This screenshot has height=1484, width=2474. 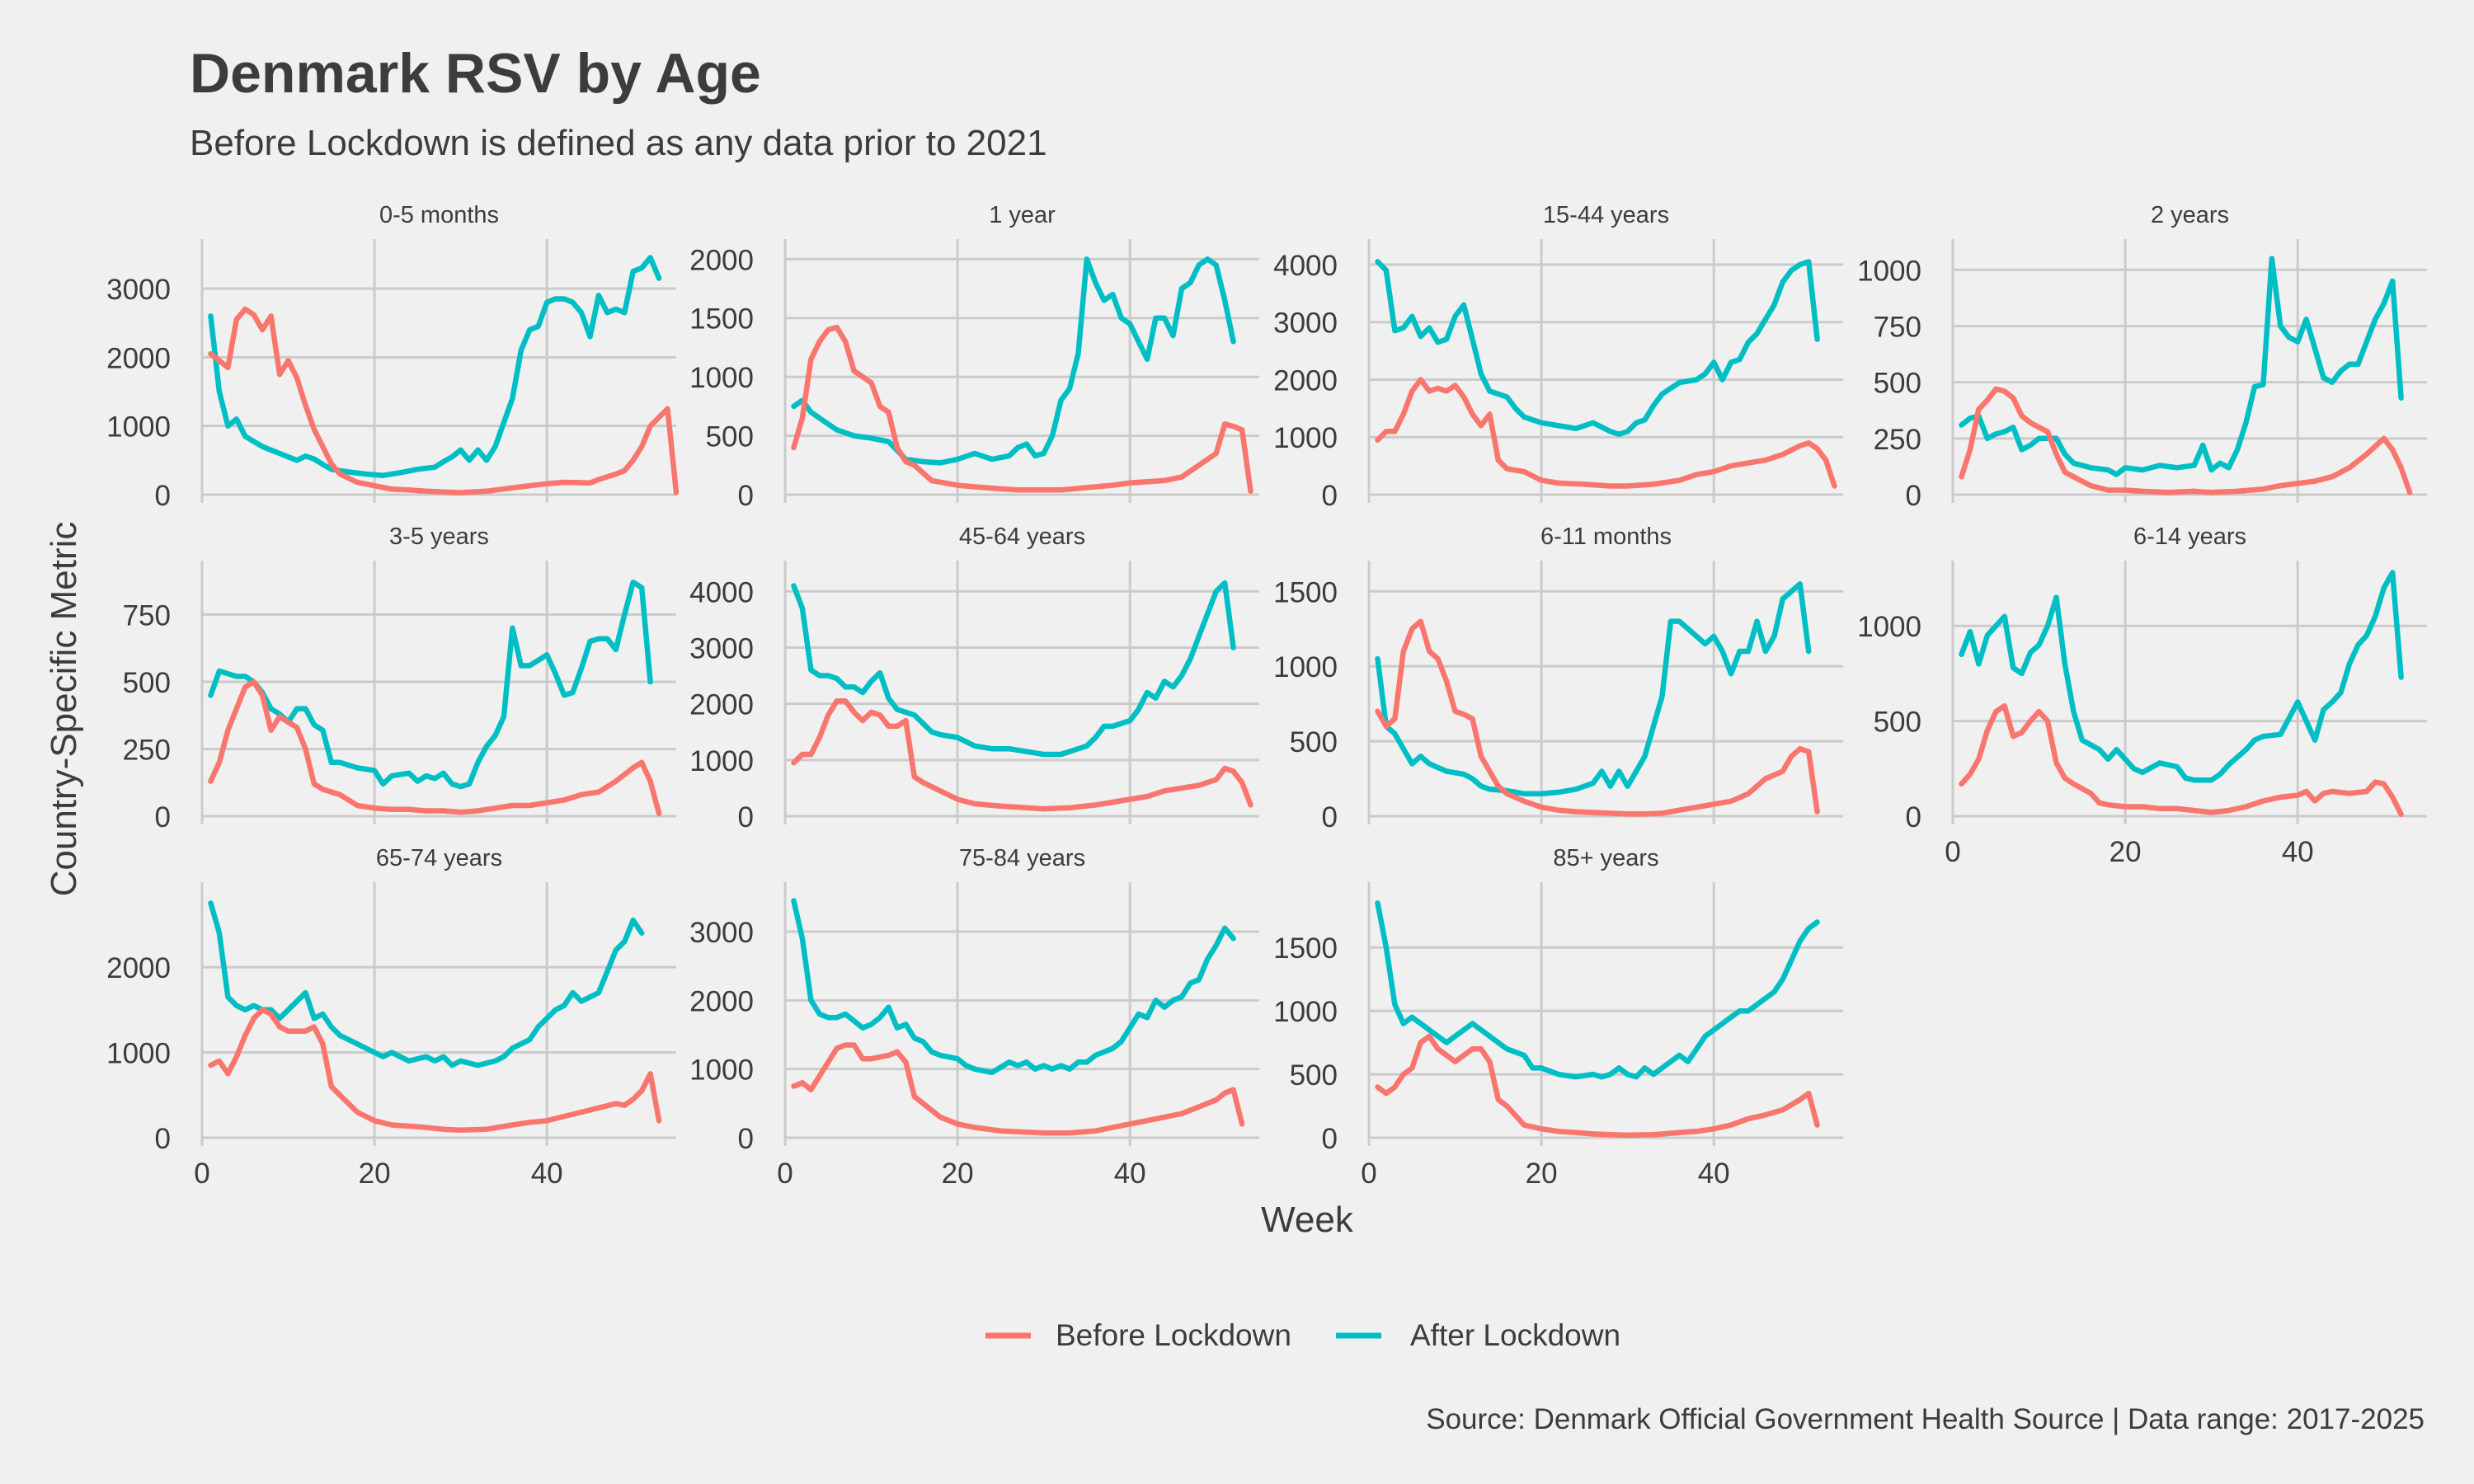 I want to click on panel-6: 6-11 months 0 500 1000 1500, so click(x=1558, y=679).